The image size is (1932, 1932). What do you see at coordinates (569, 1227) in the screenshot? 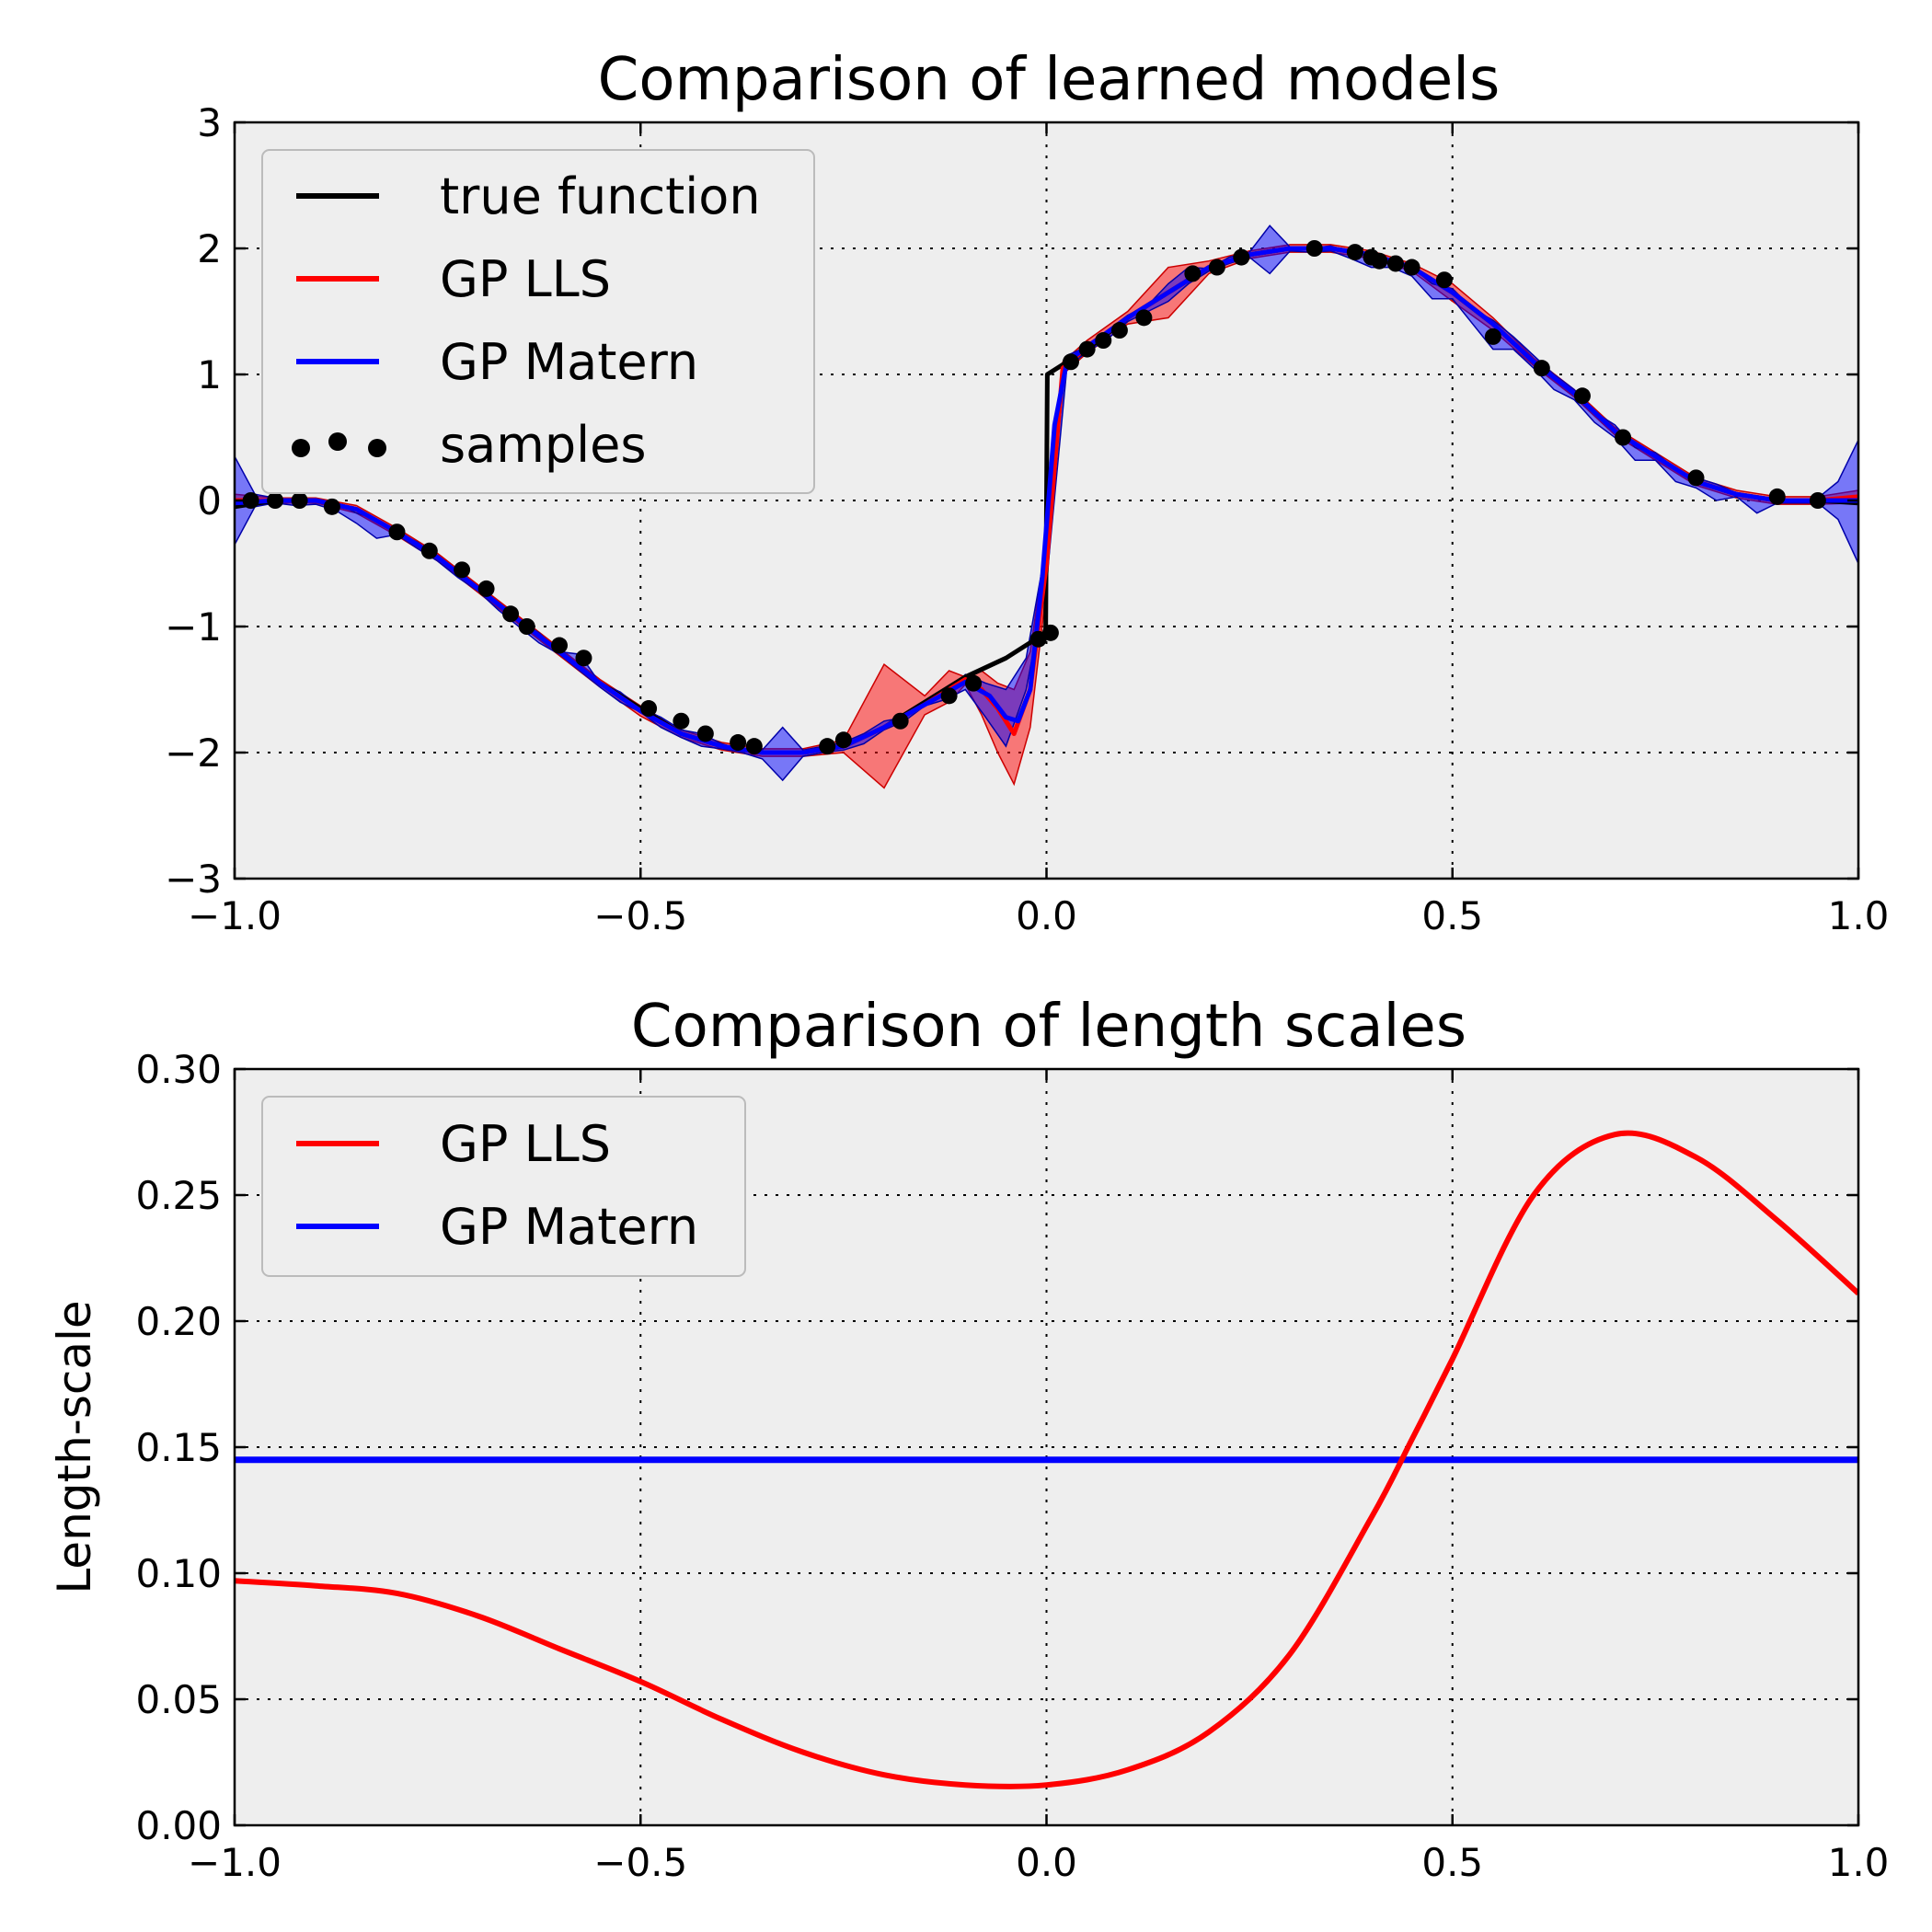
I see `legend2-gp-matern-label: GP Matern` at bounding box center [569, 1227].